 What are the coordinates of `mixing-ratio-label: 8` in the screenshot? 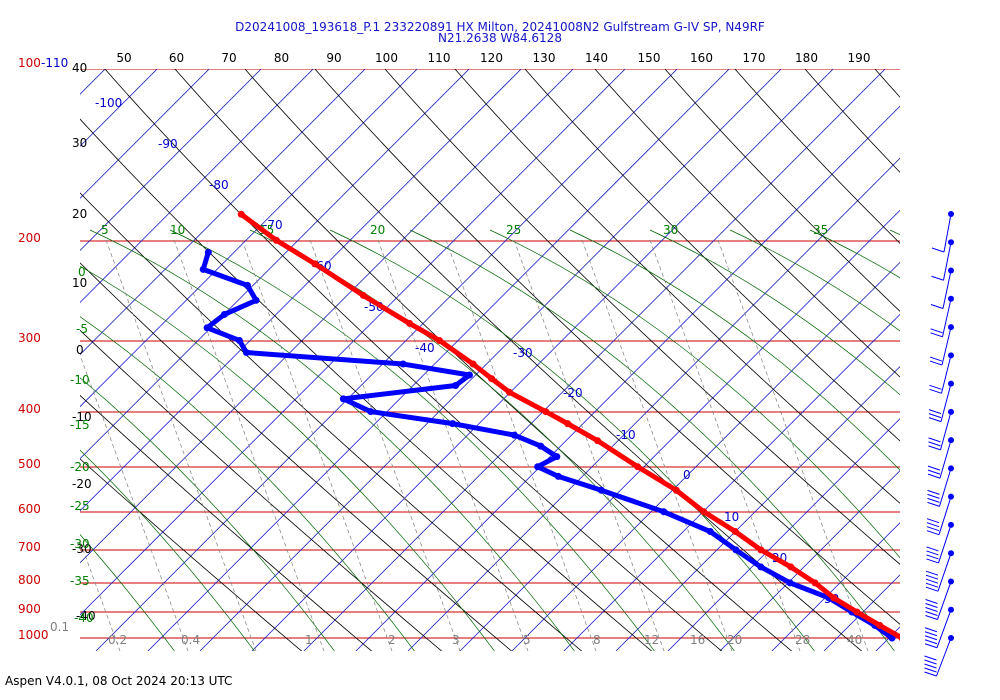 It's located at (597, 640).